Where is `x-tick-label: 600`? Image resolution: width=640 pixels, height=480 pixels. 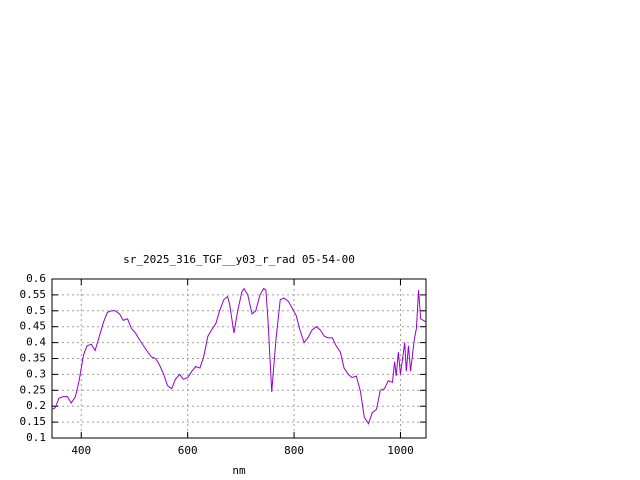
x-tick-label: 600 is located at coordinates (188, 450).